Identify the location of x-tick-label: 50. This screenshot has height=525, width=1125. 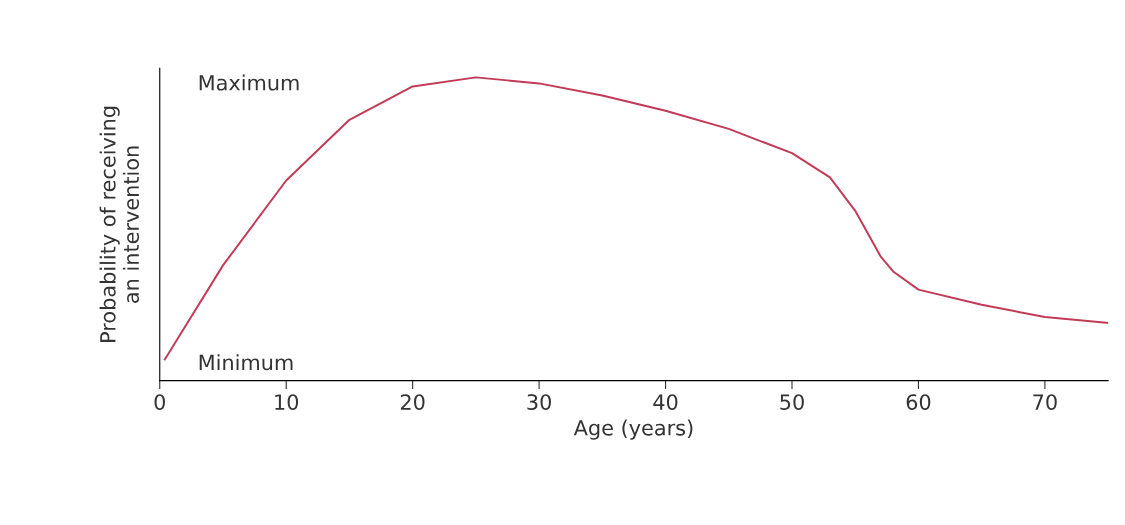
(792, 402).